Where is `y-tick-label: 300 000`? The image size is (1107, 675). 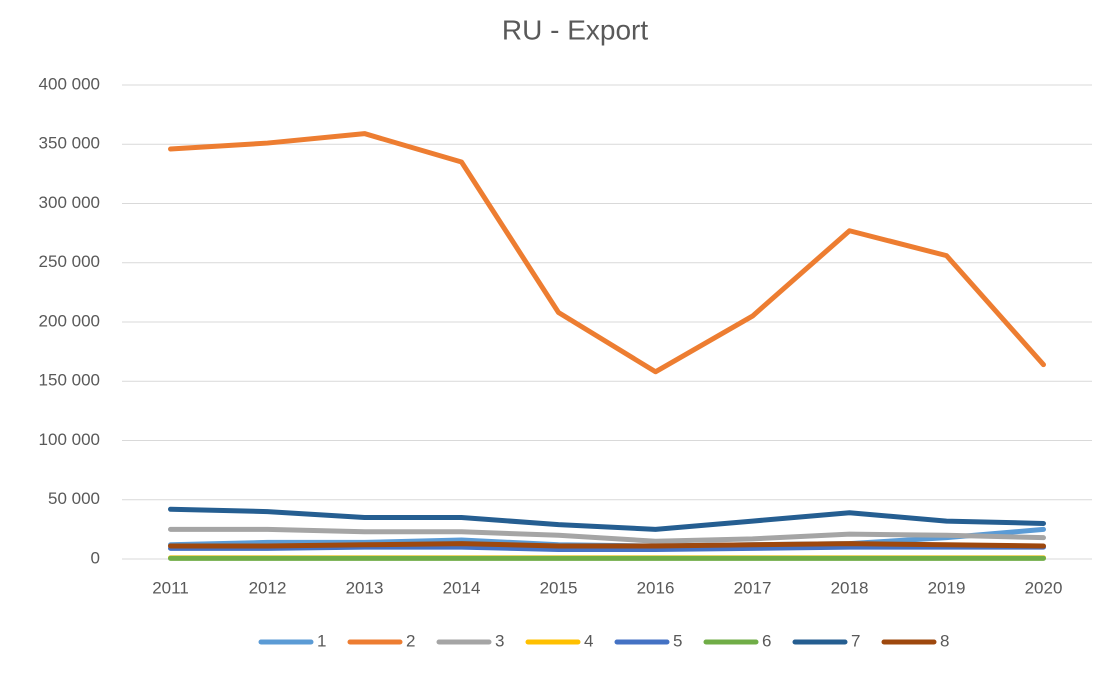
y-tick-label: 300 000 is located at coordinates (69, 202).